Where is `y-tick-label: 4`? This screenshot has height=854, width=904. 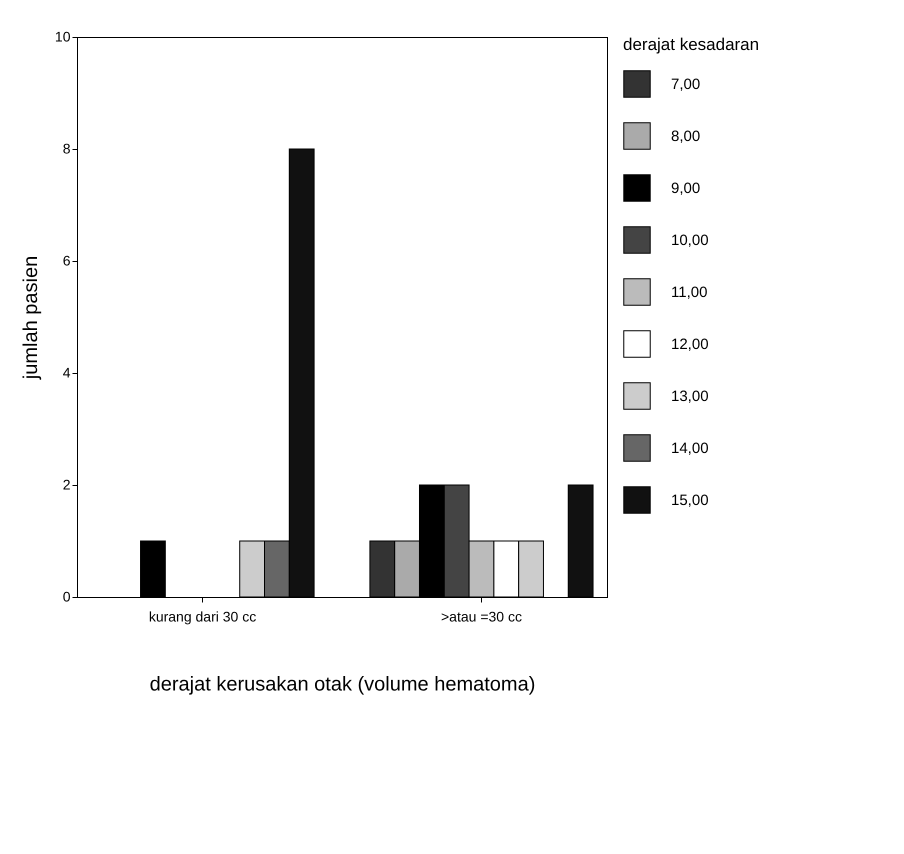 y-tick-label: 4 is located at coordinates (66, 372).